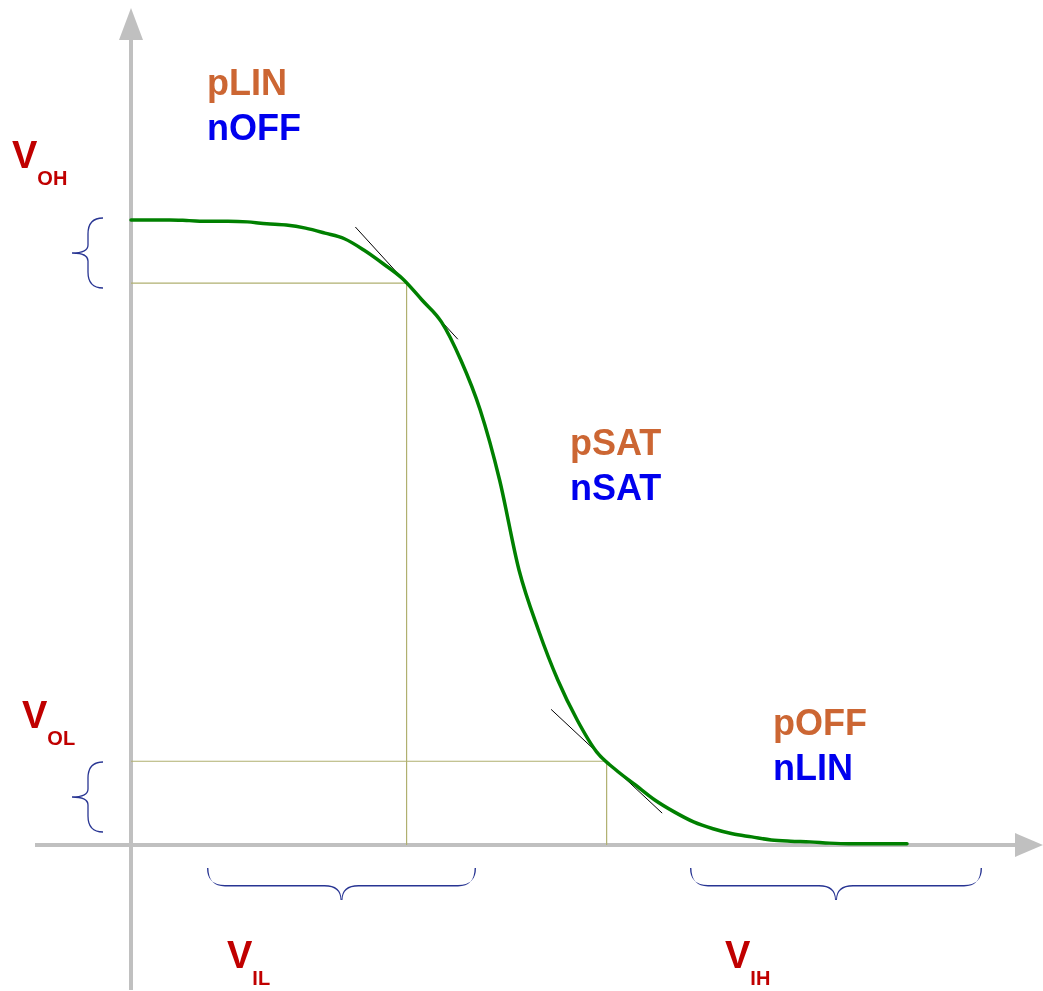 The width and height of the screenshot is (1043, 991). I want to click on text: V$_{IH}$, so click(748, 961).